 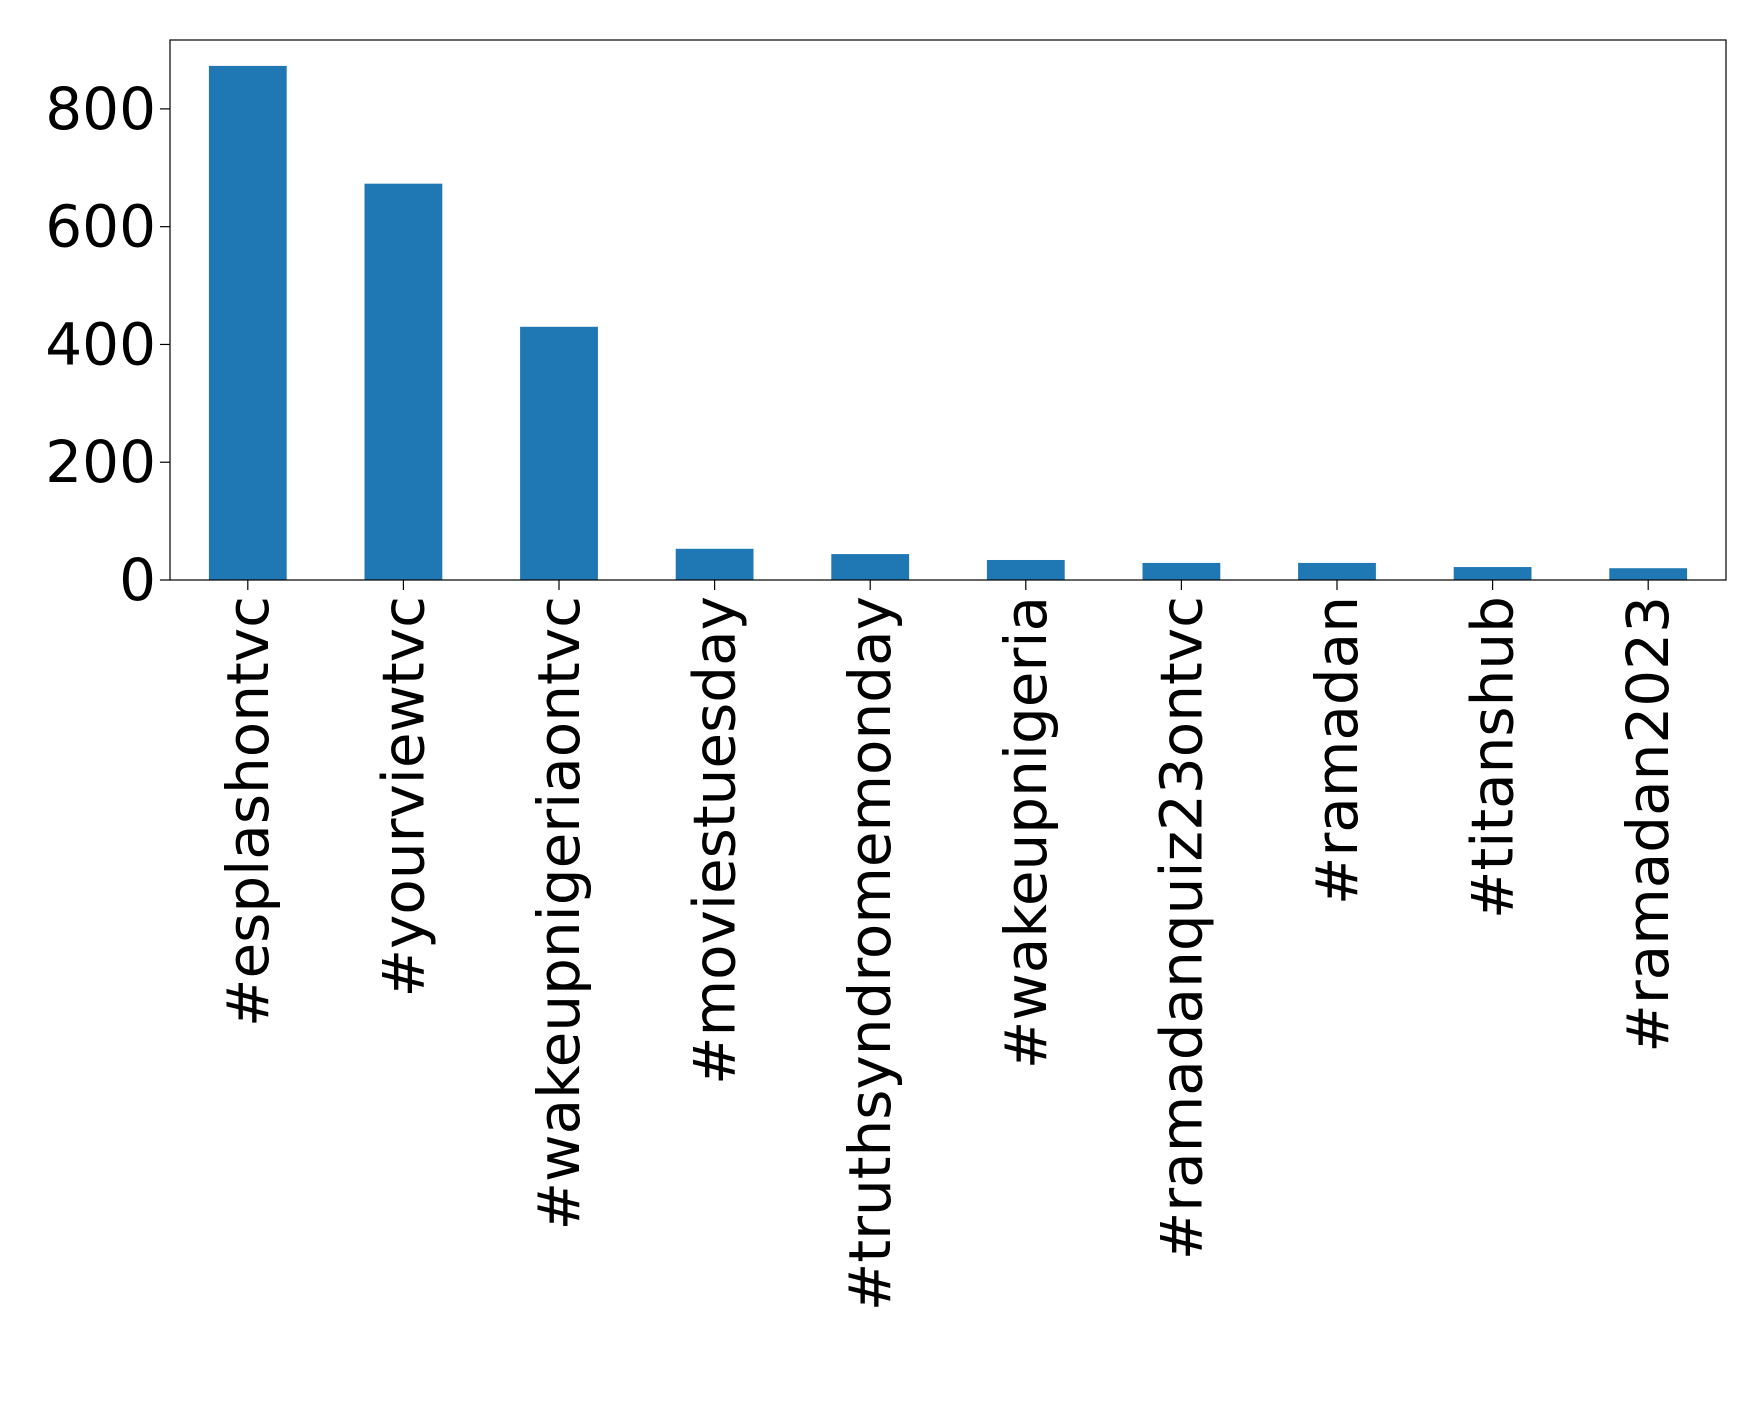 I want to click on x-tick-label: #ramadan, so click(x=1337, y=750).